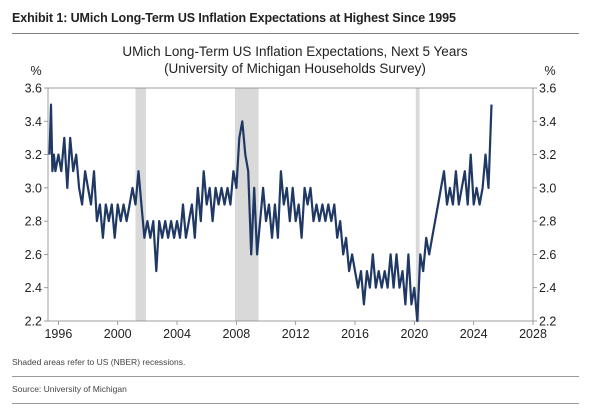 The width and height of the screenshot is (591, 409). I want to click on x-tick-label: 2000, so click(118, 334).